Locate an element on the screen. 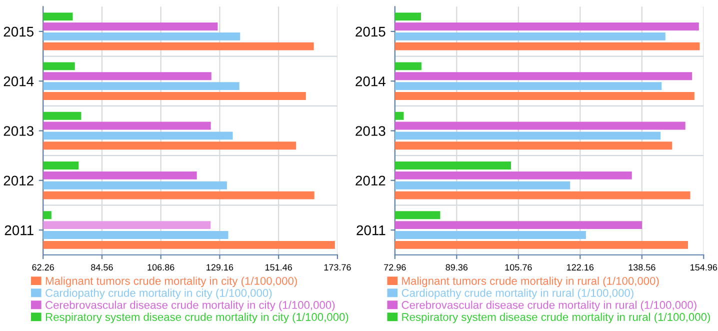 This screenshot has width=718, height=331. x-tick-label: 138.56 is located at coordinates (642, 267).